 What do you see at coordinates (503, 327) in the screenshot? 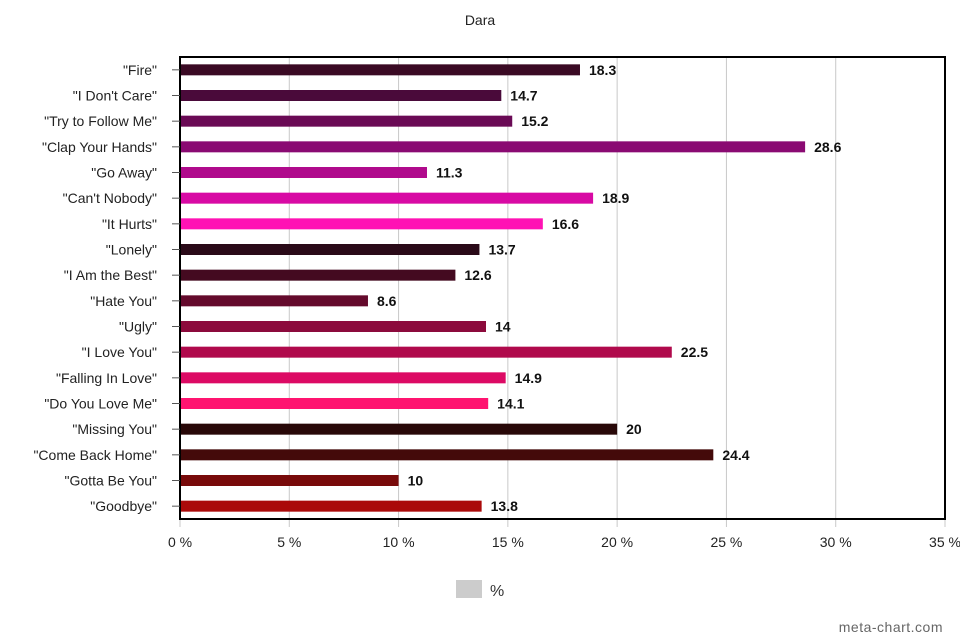
I see `data-label: 14` at bounding box center [503, 327].